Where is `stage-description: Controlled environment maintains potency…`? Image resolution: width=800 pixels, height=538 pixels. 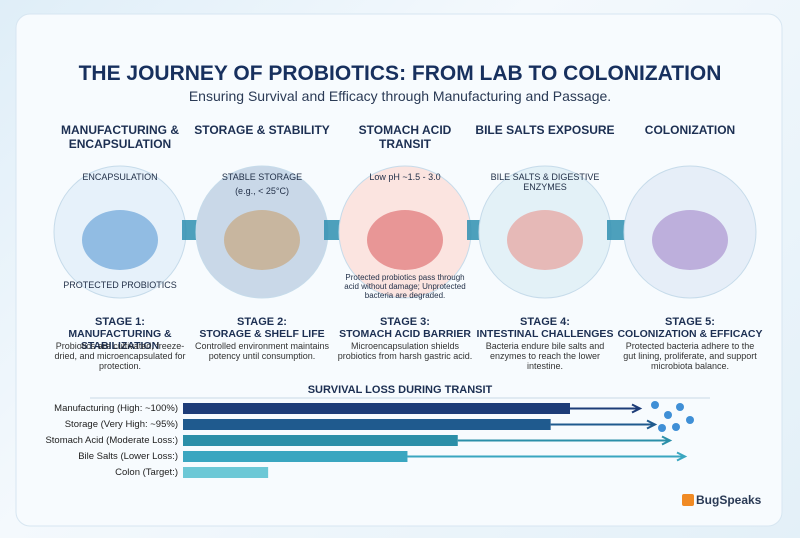 stage-description: Controlled environment maintains potency… is located at coordinates (262, 351).